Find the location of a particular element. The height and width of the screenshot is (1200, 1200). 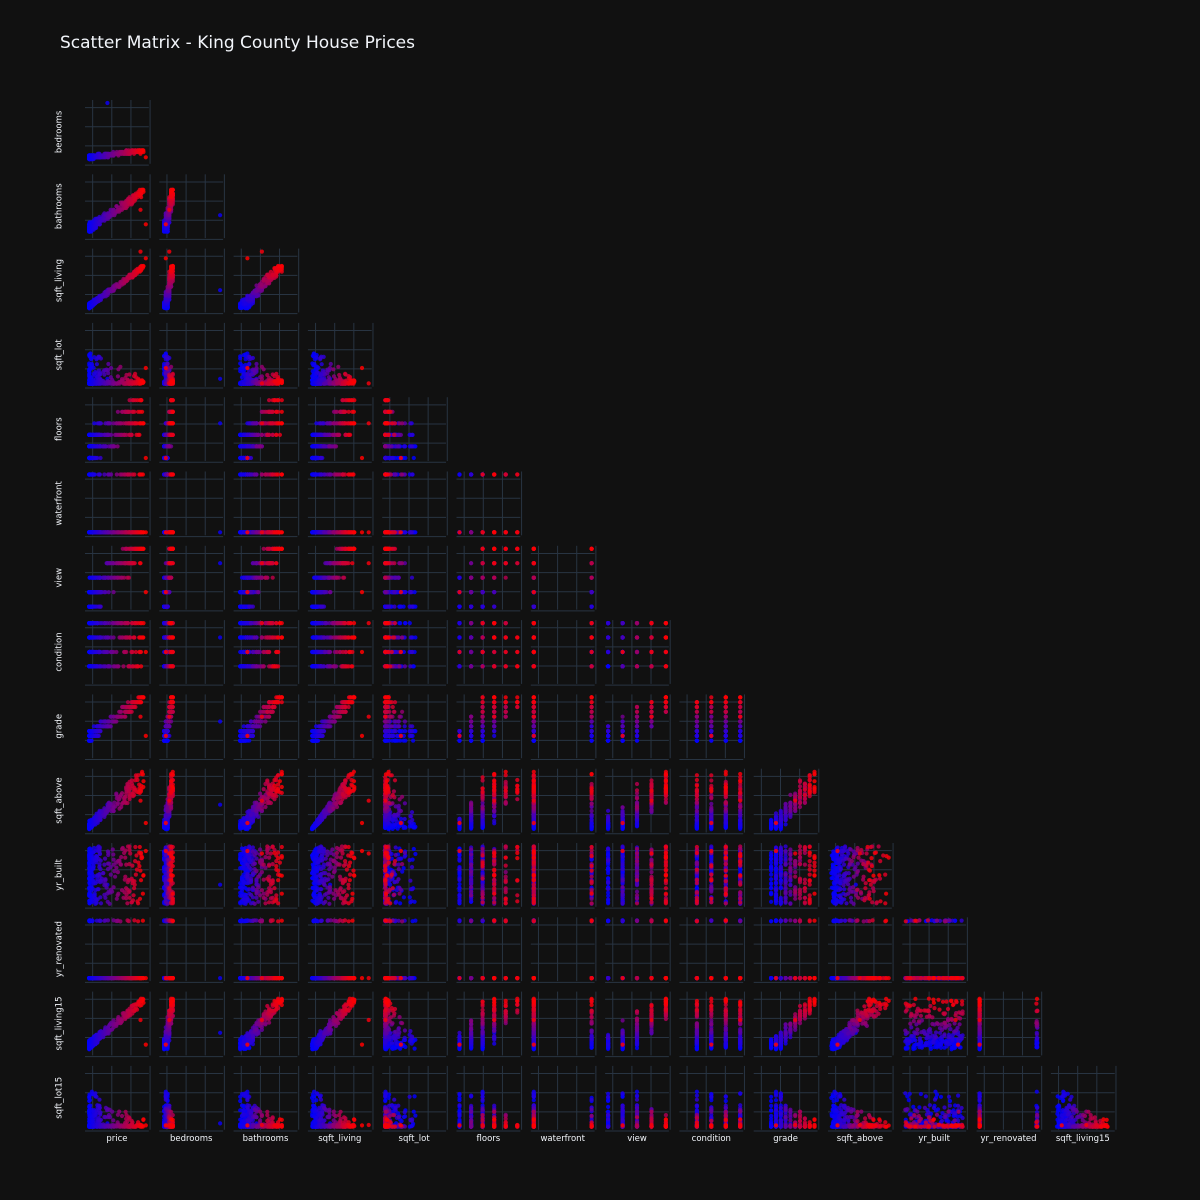

subplot-sqft_living-vs-price is located at coordinates (118, 281).